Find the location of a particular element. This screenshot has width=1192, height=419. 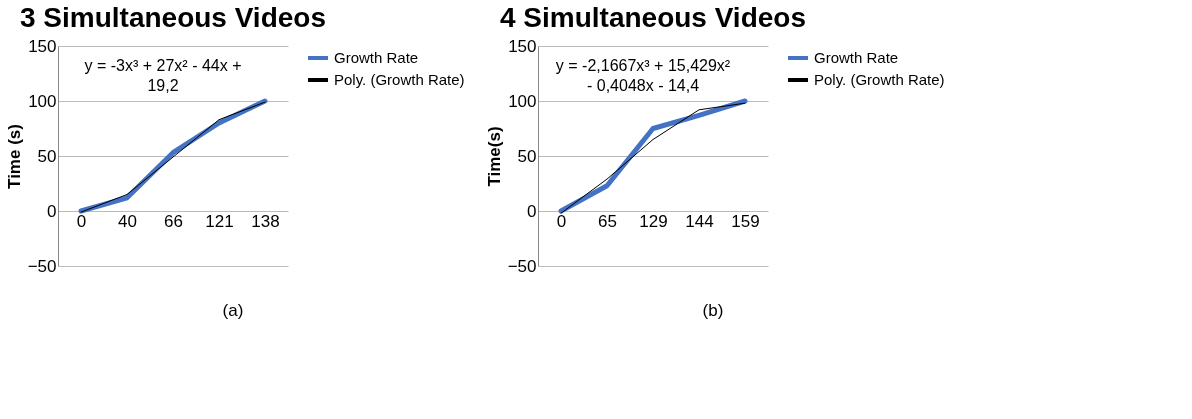

annotation: y = -2,1667x³ + 15,429x² - 0,4048x - 14,4 is located at coordinates (643, 75).